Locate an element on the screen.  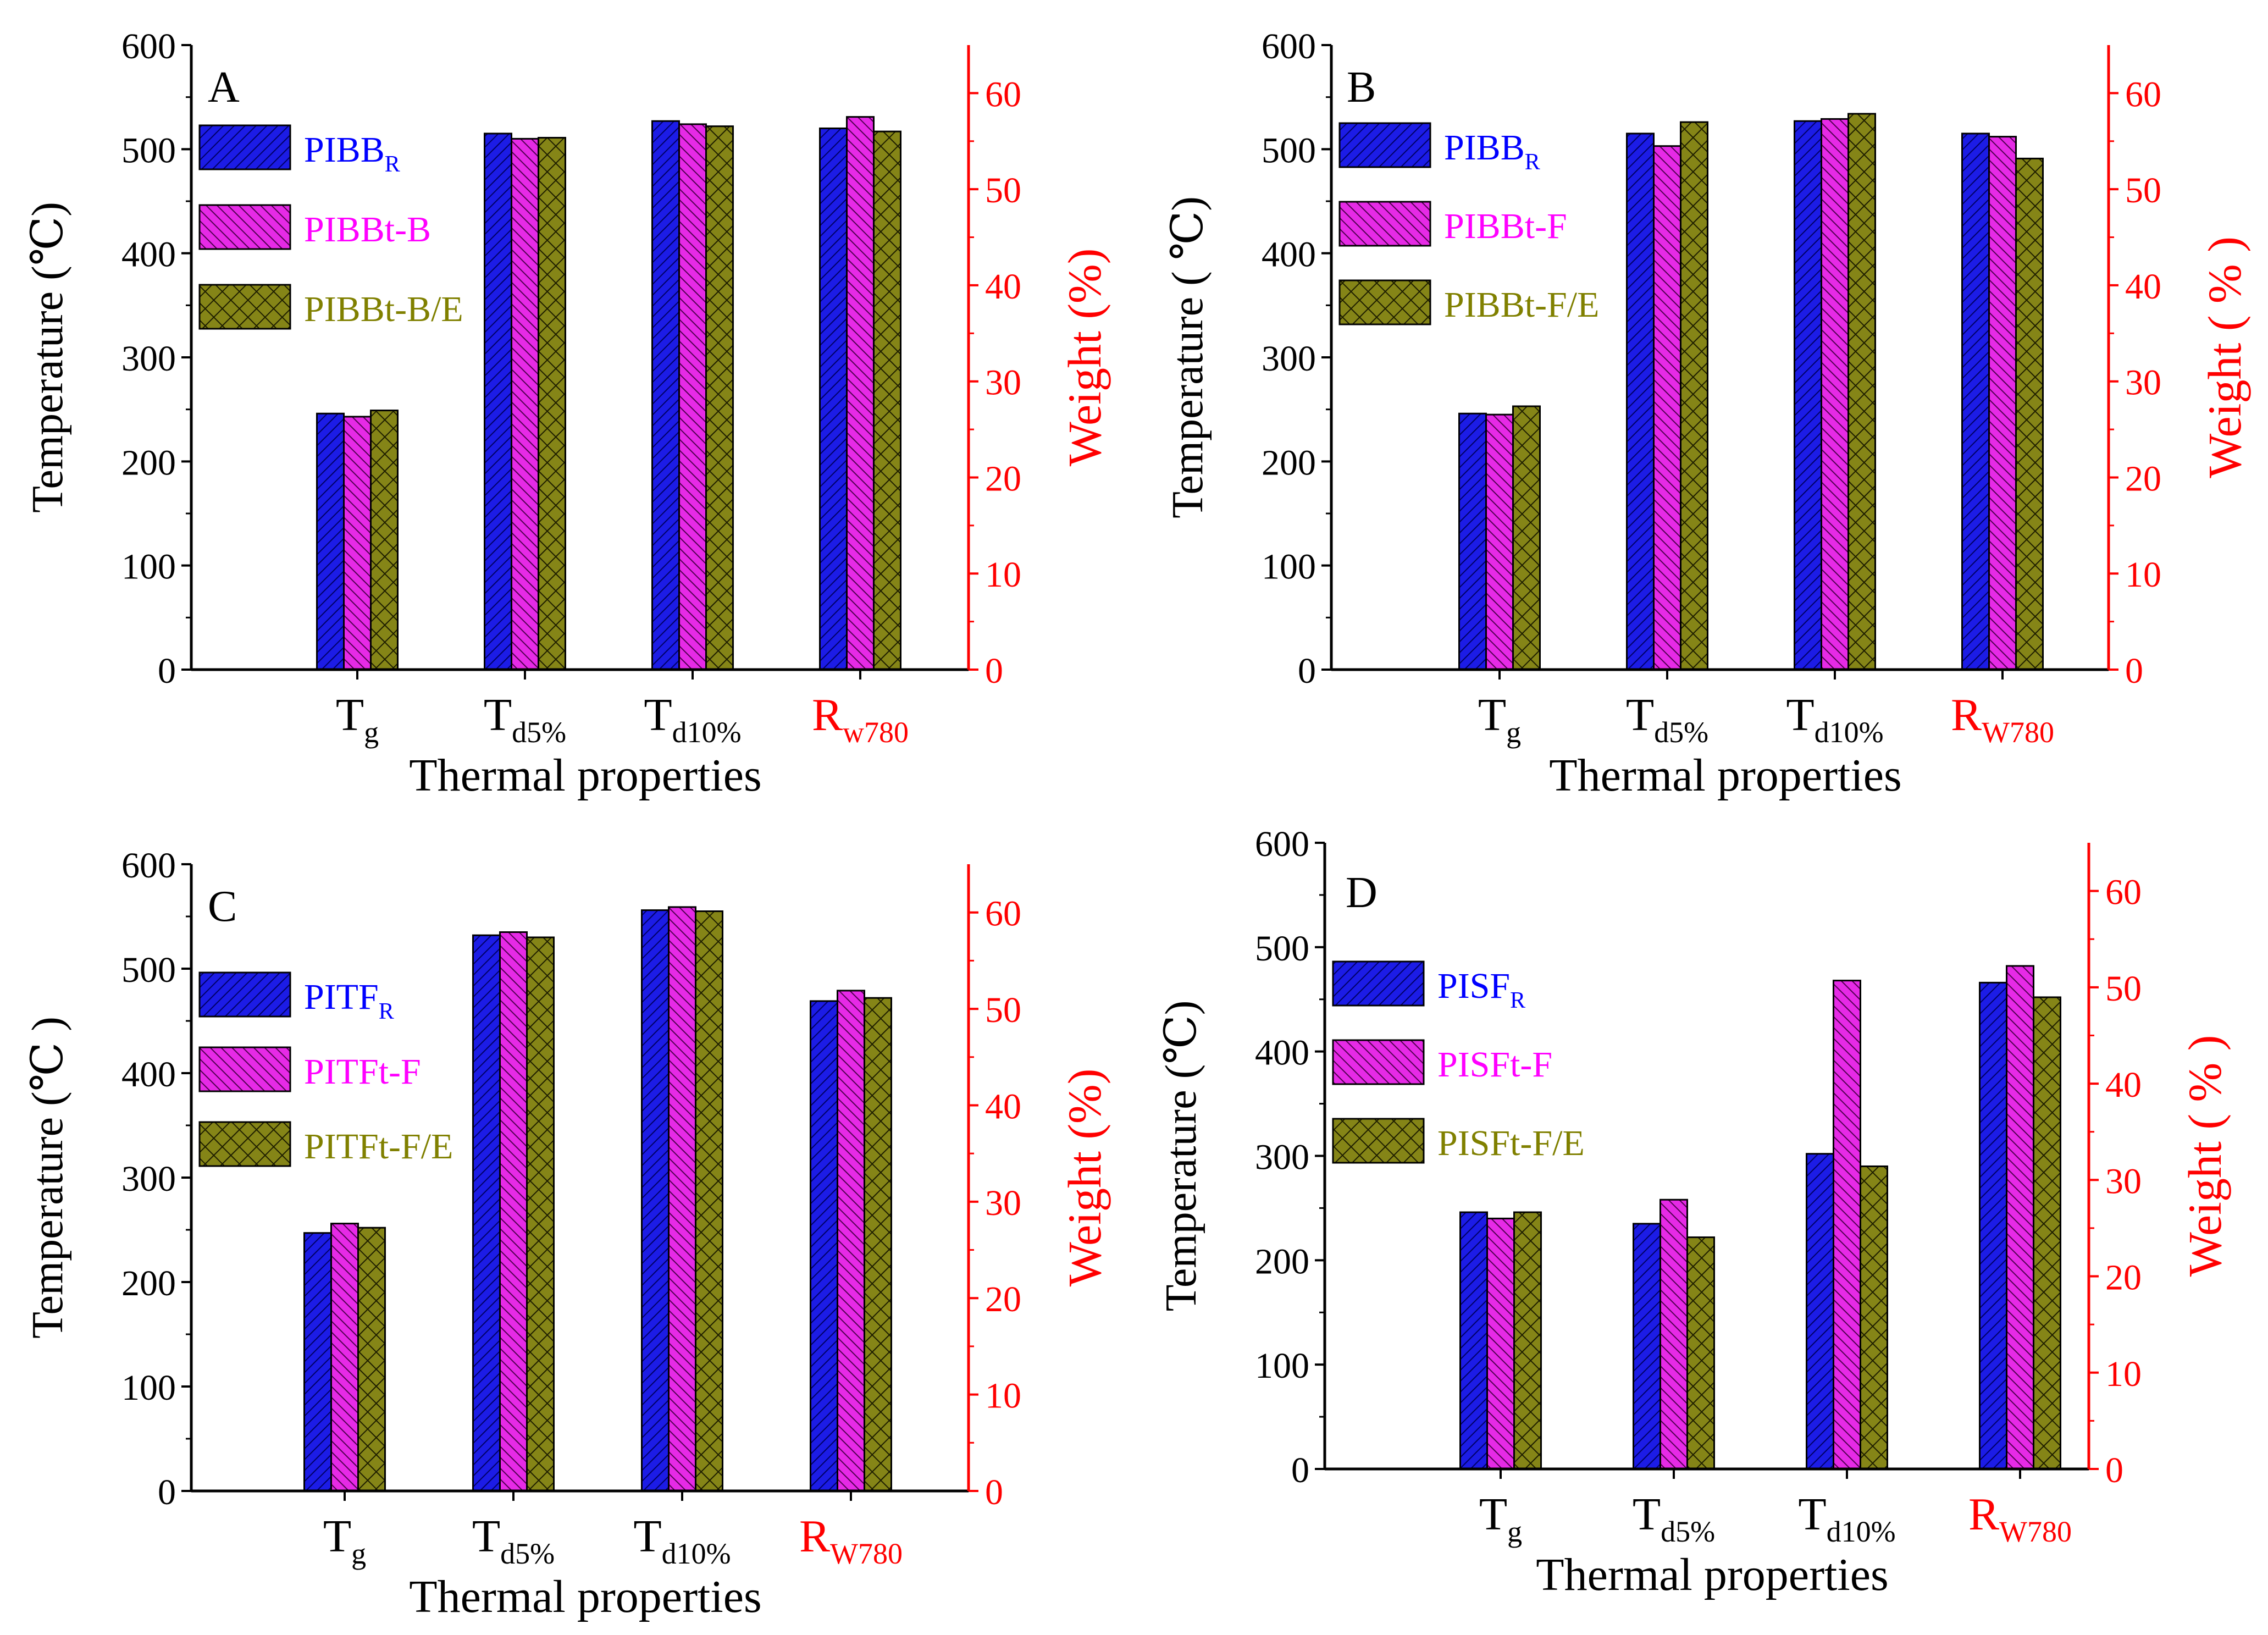
x-tick-label-4: RW780 is located at coordinates (2020, 1518).